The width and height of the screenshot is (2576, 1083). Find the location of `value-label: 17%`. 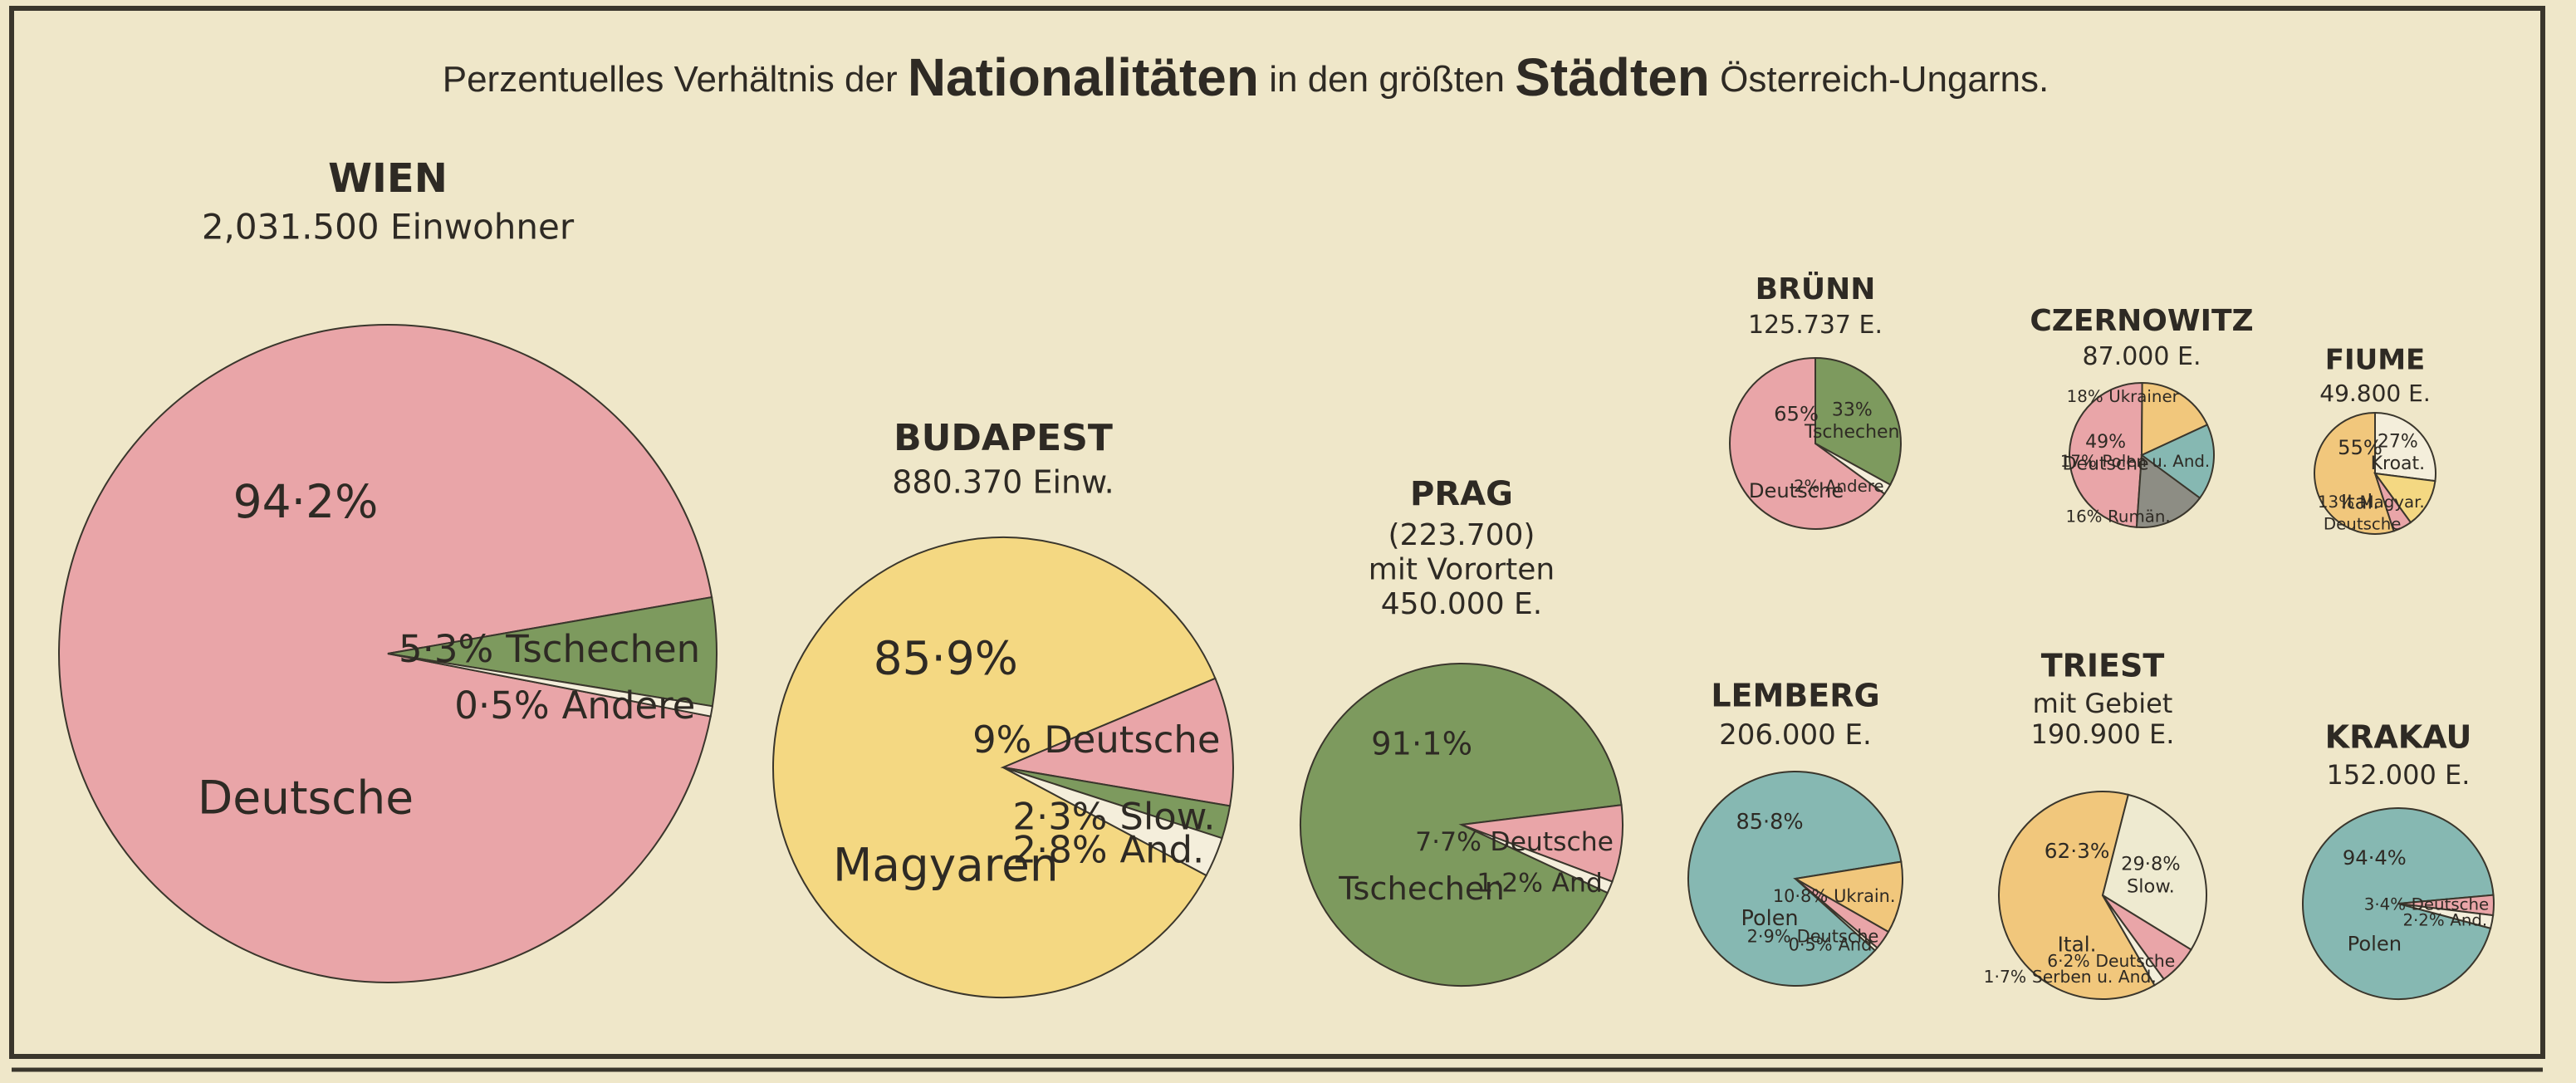

value-label: 17% is located at coordinates (2078, 462).